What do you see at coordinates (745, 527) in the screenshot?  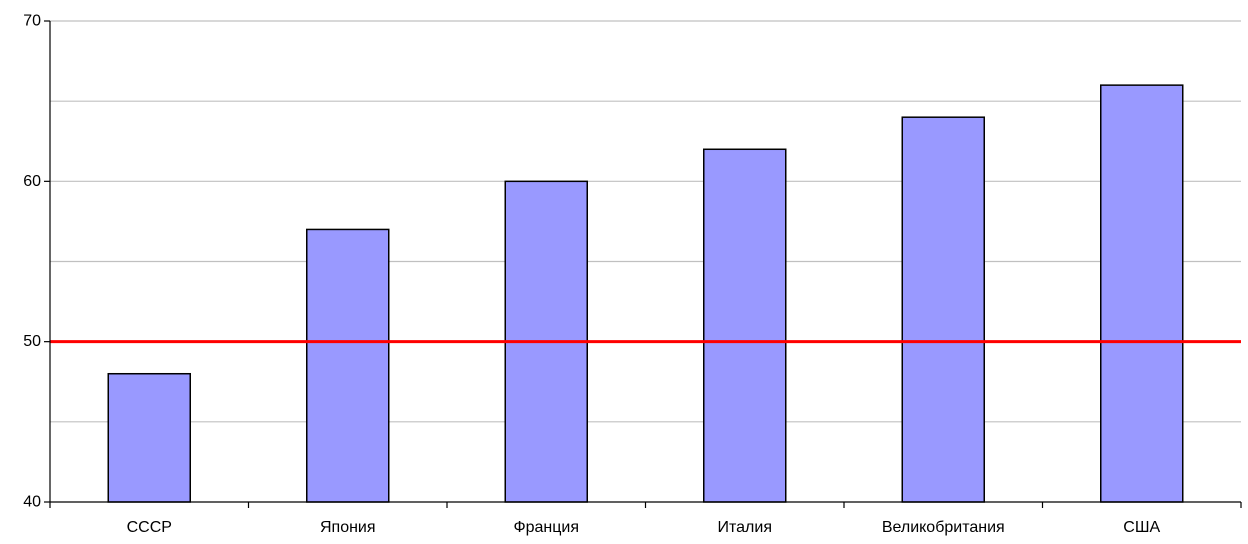 I see `x-tick-label: Италия` at bounding box center [745, 527].